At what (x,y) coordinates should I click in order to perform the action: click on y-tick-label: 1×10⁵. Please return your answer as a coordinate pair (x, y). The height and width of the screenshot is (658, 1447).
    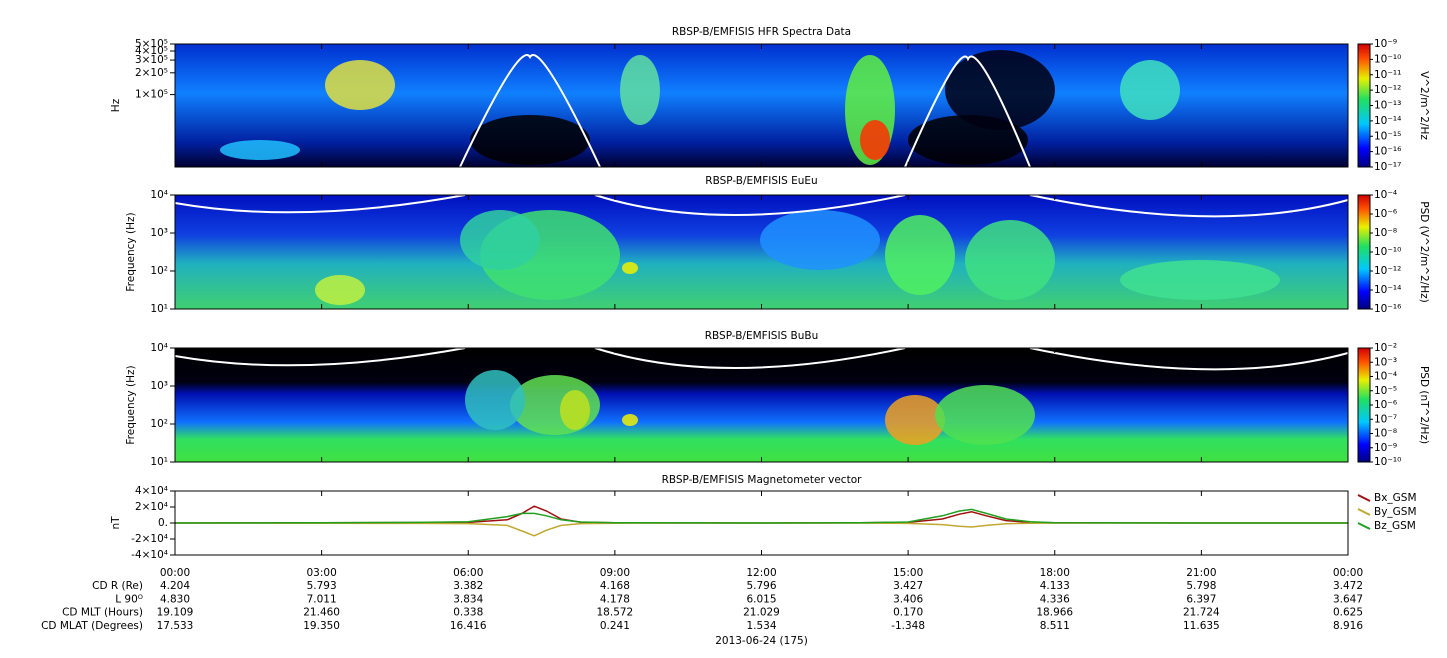
    Looking at the image, I should click on (151, 95).